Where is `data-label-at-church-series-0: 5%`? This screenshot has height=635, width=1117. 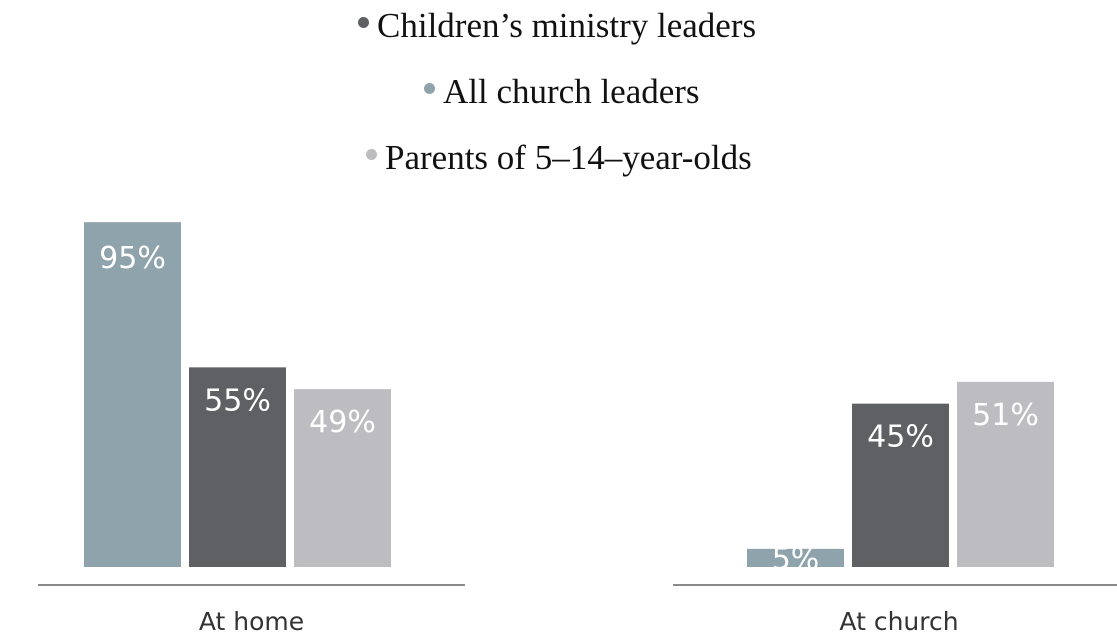 data-label-at-church-series-0: 5% is located at coordinates (796, 559).